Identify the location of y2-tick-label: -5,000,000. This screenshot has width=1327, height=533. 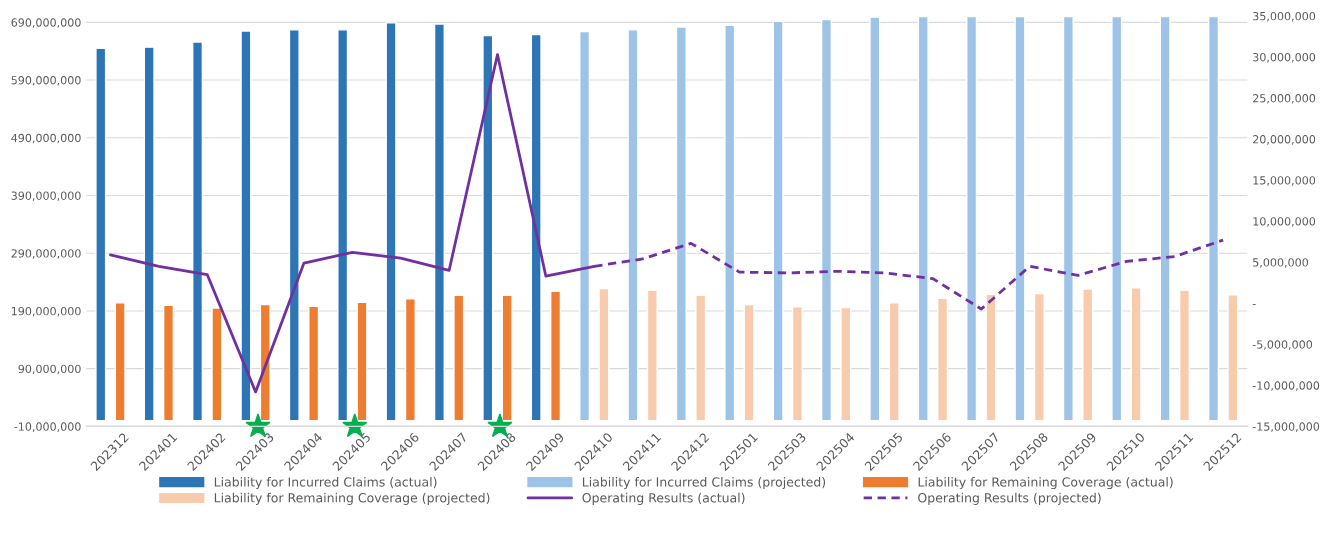
(1282, 345).